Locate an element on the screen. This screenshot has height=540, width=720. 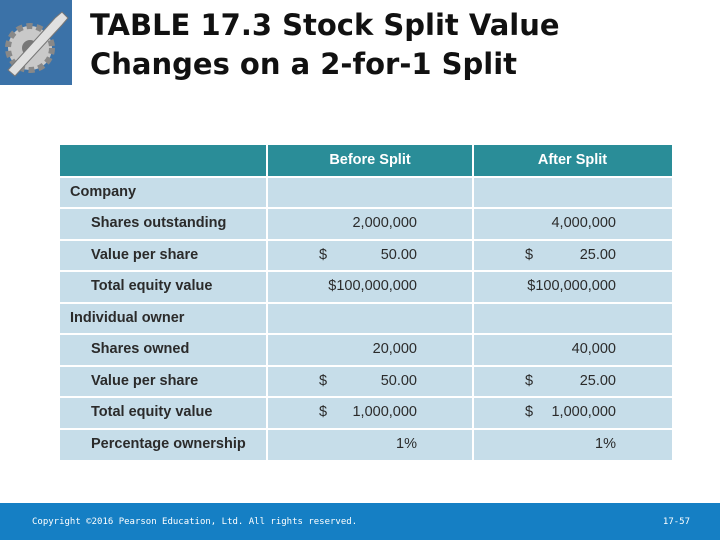
amount: 20,000 is located at coordinates (394, 349).